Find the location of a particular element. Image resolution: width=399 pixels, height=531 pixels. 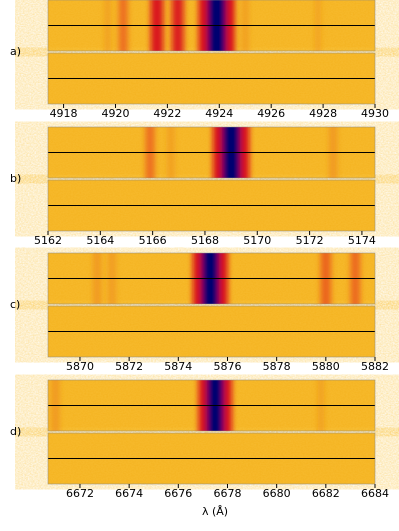

x-tick-label: 5170 is located at coordinates (257, 240).